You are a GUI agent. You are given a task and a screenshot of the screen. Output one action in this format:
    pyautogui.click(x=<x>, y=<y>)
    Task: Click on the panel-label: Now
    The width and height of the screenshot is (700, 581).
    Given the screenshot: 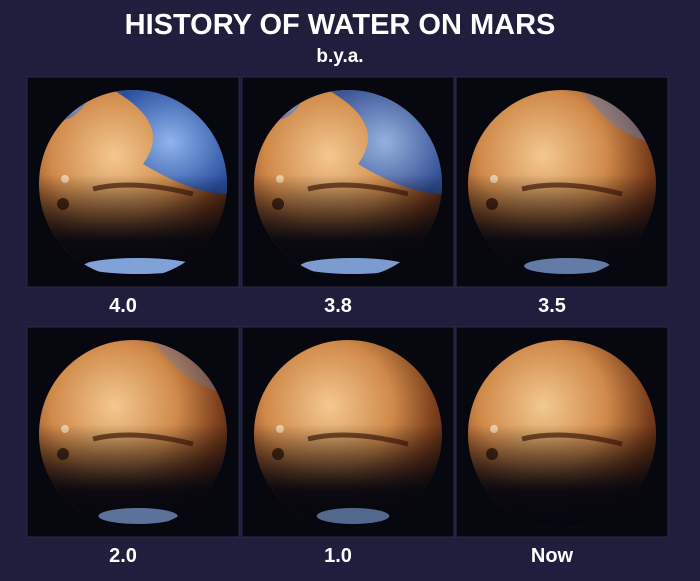 What is the action you would take?
    pyautogui.click(x=552, y=556)
    